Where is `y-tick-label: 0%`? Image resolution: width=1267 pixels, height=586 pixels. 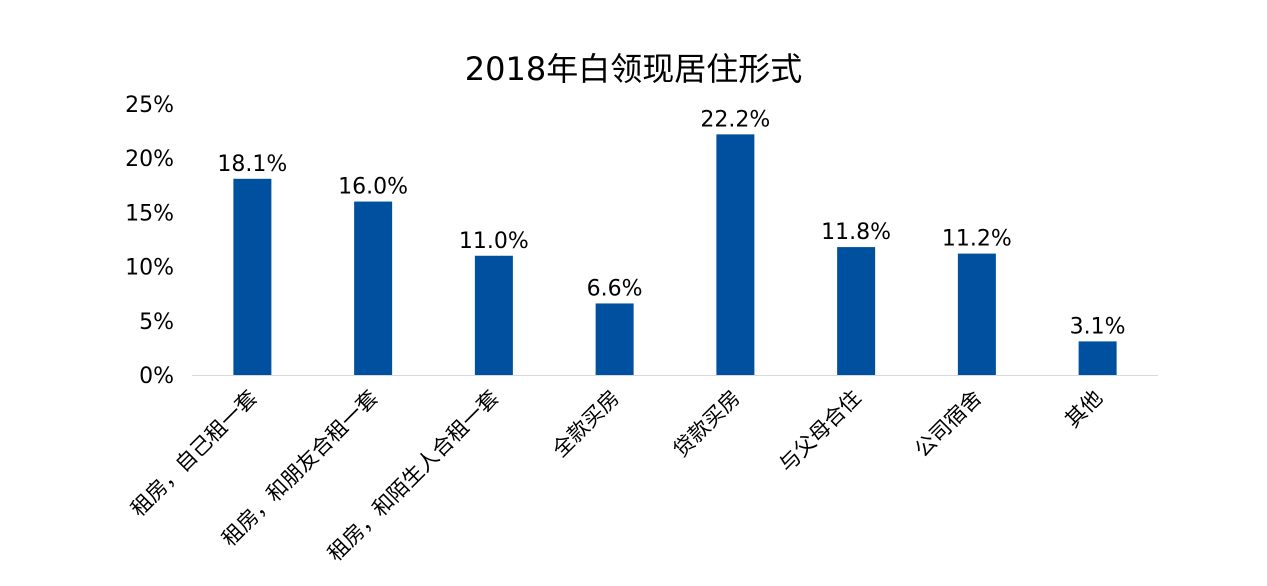 y-tick-label: 0% is located at coordinates (156, 376).